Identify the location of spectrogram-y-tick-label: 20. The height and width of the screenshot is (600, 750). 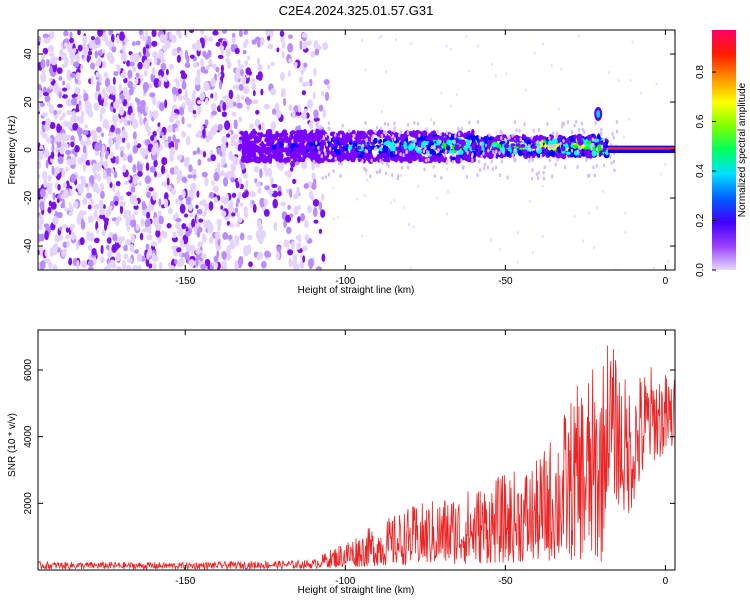
(28, 102).